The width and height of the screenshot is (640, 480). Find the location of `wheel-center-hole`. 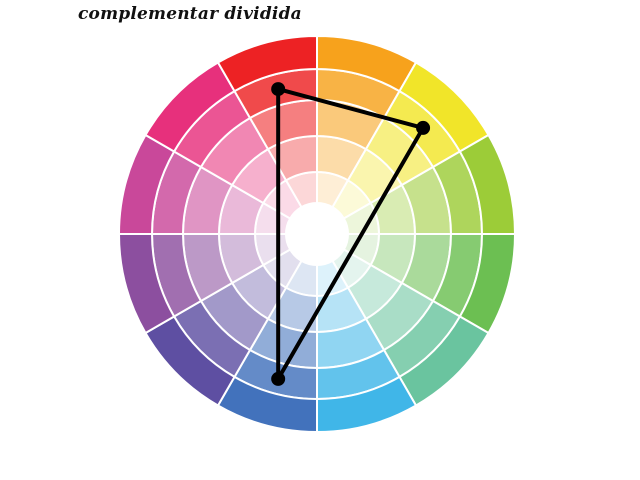

wheel-center-hole is located at coordinates (317, 234).